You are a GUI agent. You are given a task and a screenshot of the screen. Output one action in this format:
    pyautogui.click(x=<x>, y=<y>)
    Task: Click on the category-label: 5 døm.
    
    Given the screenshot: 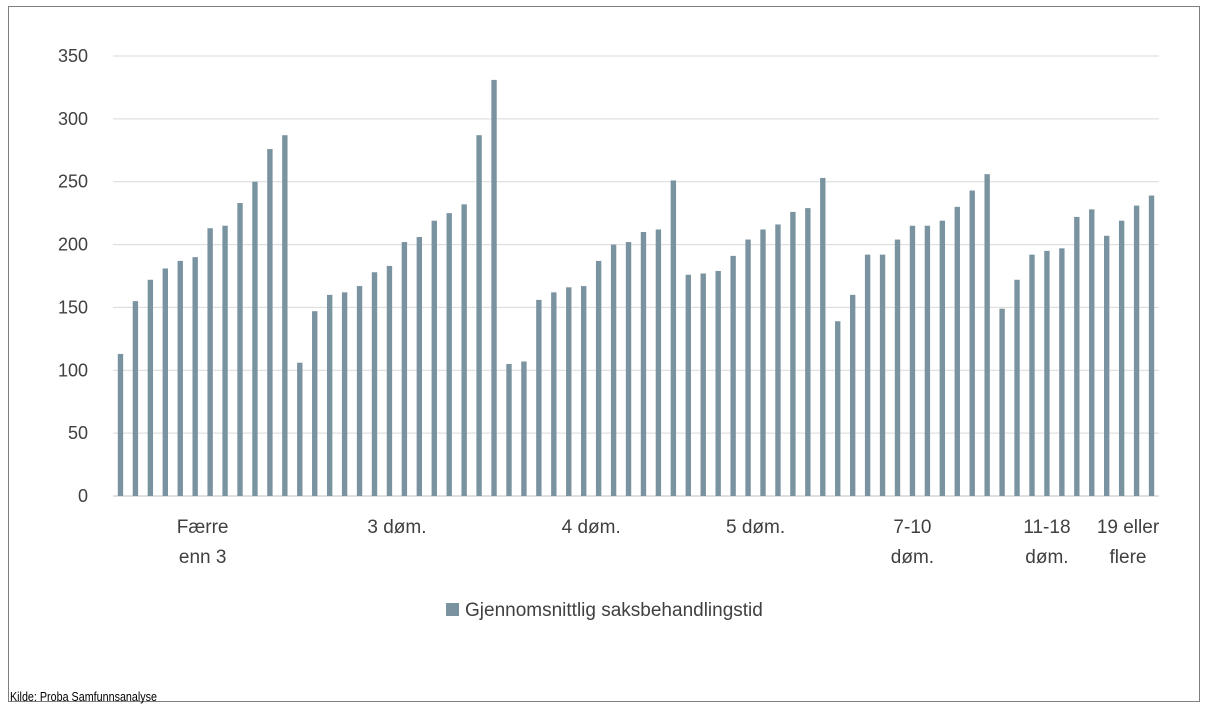 What is the action you would take?
    pyautogui.click(x=755, y=527)
    